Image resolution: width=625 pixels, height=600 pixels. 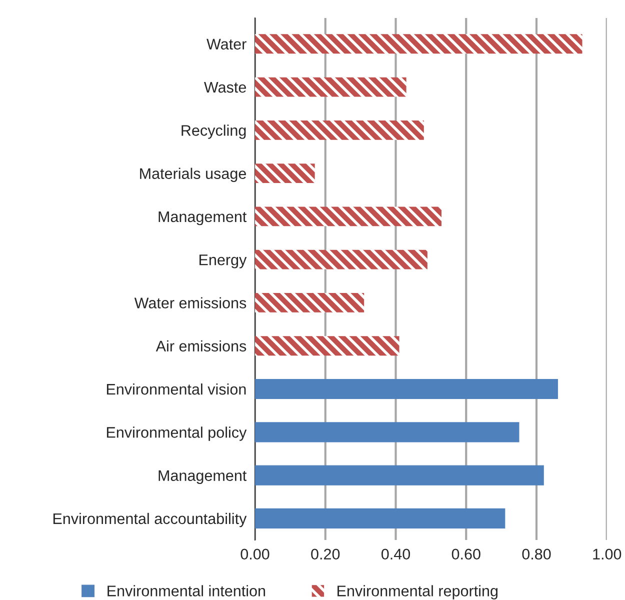 I want to click on y-tick-label: Water, so click(x=226, y=44).